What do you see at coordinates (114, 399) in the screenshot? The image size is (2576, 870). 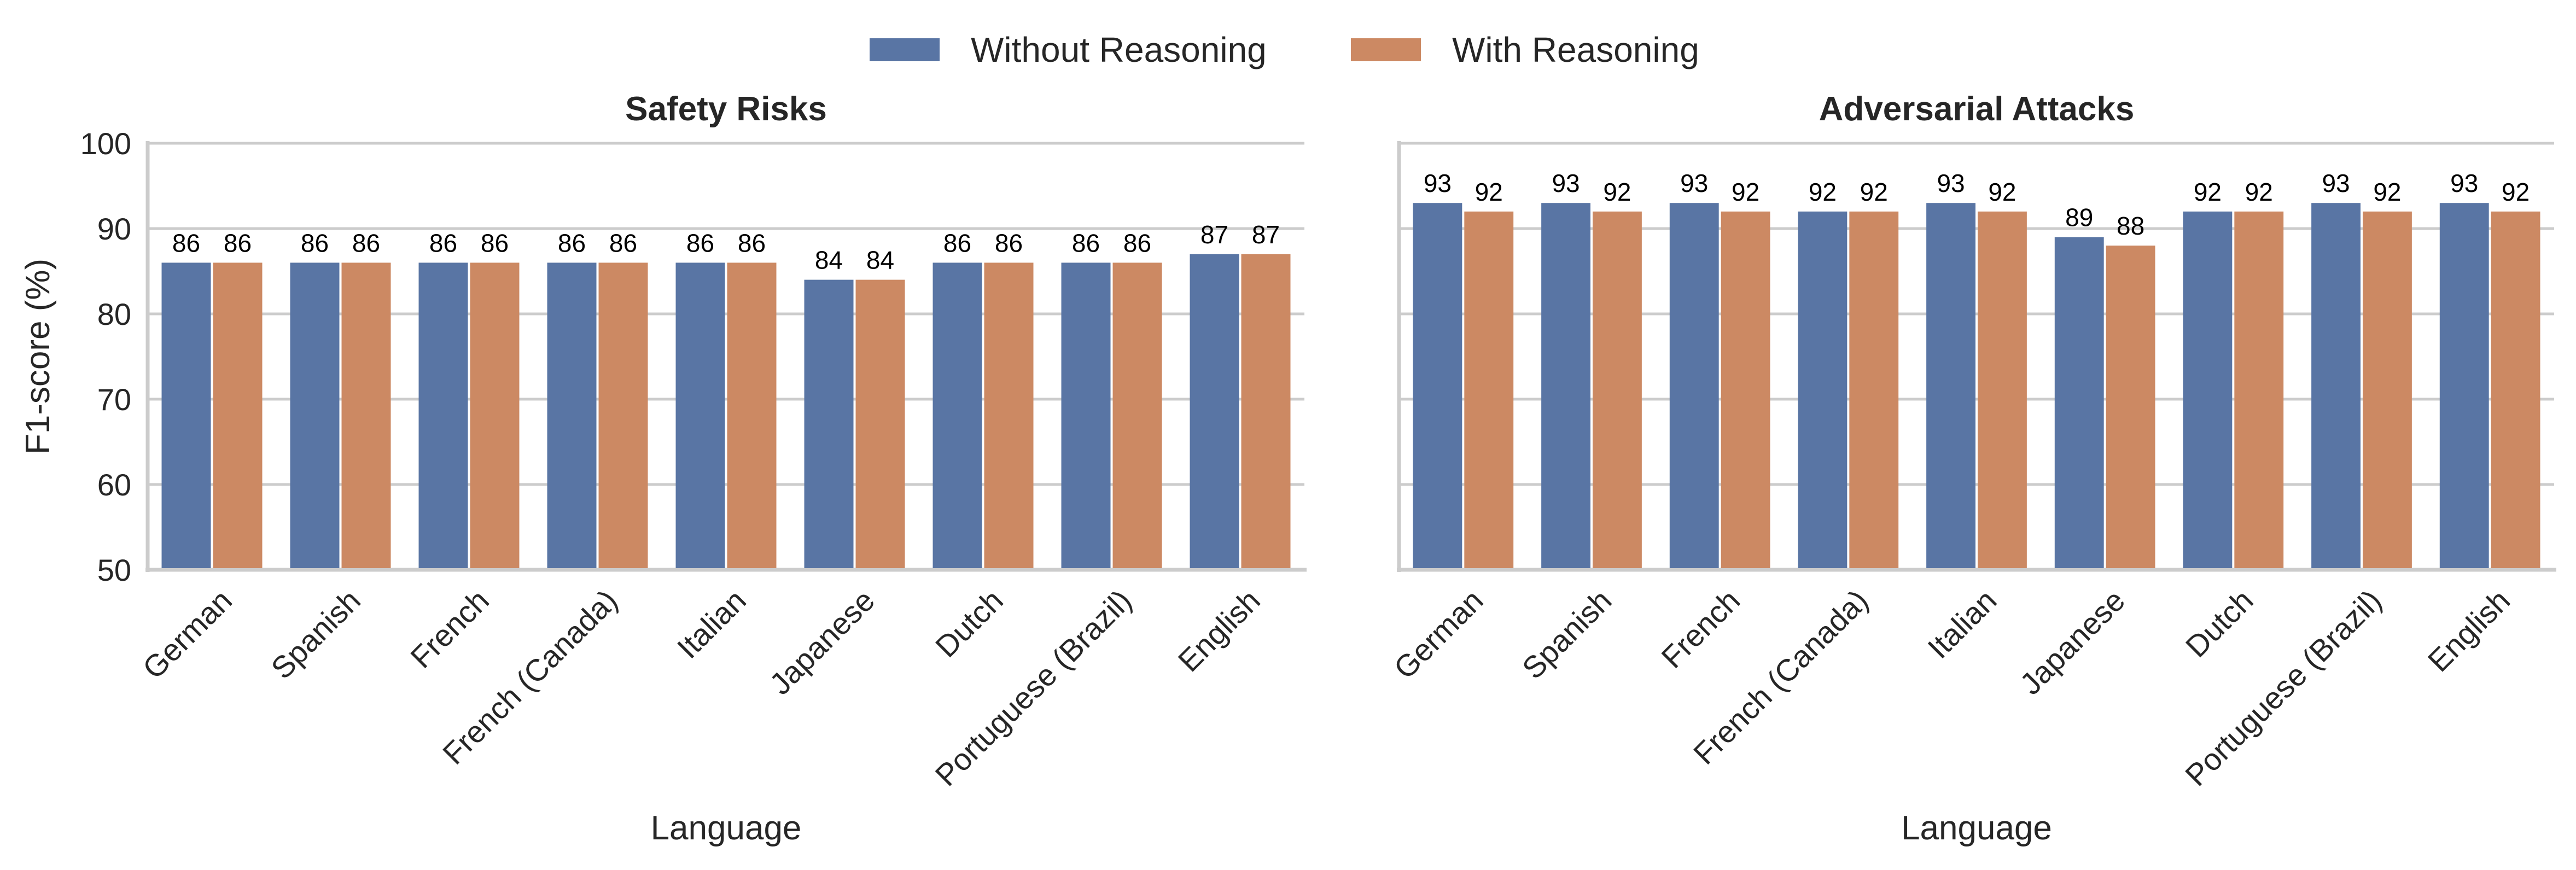 I see `y-tick-label: 70` at bounding box center [114, 399].